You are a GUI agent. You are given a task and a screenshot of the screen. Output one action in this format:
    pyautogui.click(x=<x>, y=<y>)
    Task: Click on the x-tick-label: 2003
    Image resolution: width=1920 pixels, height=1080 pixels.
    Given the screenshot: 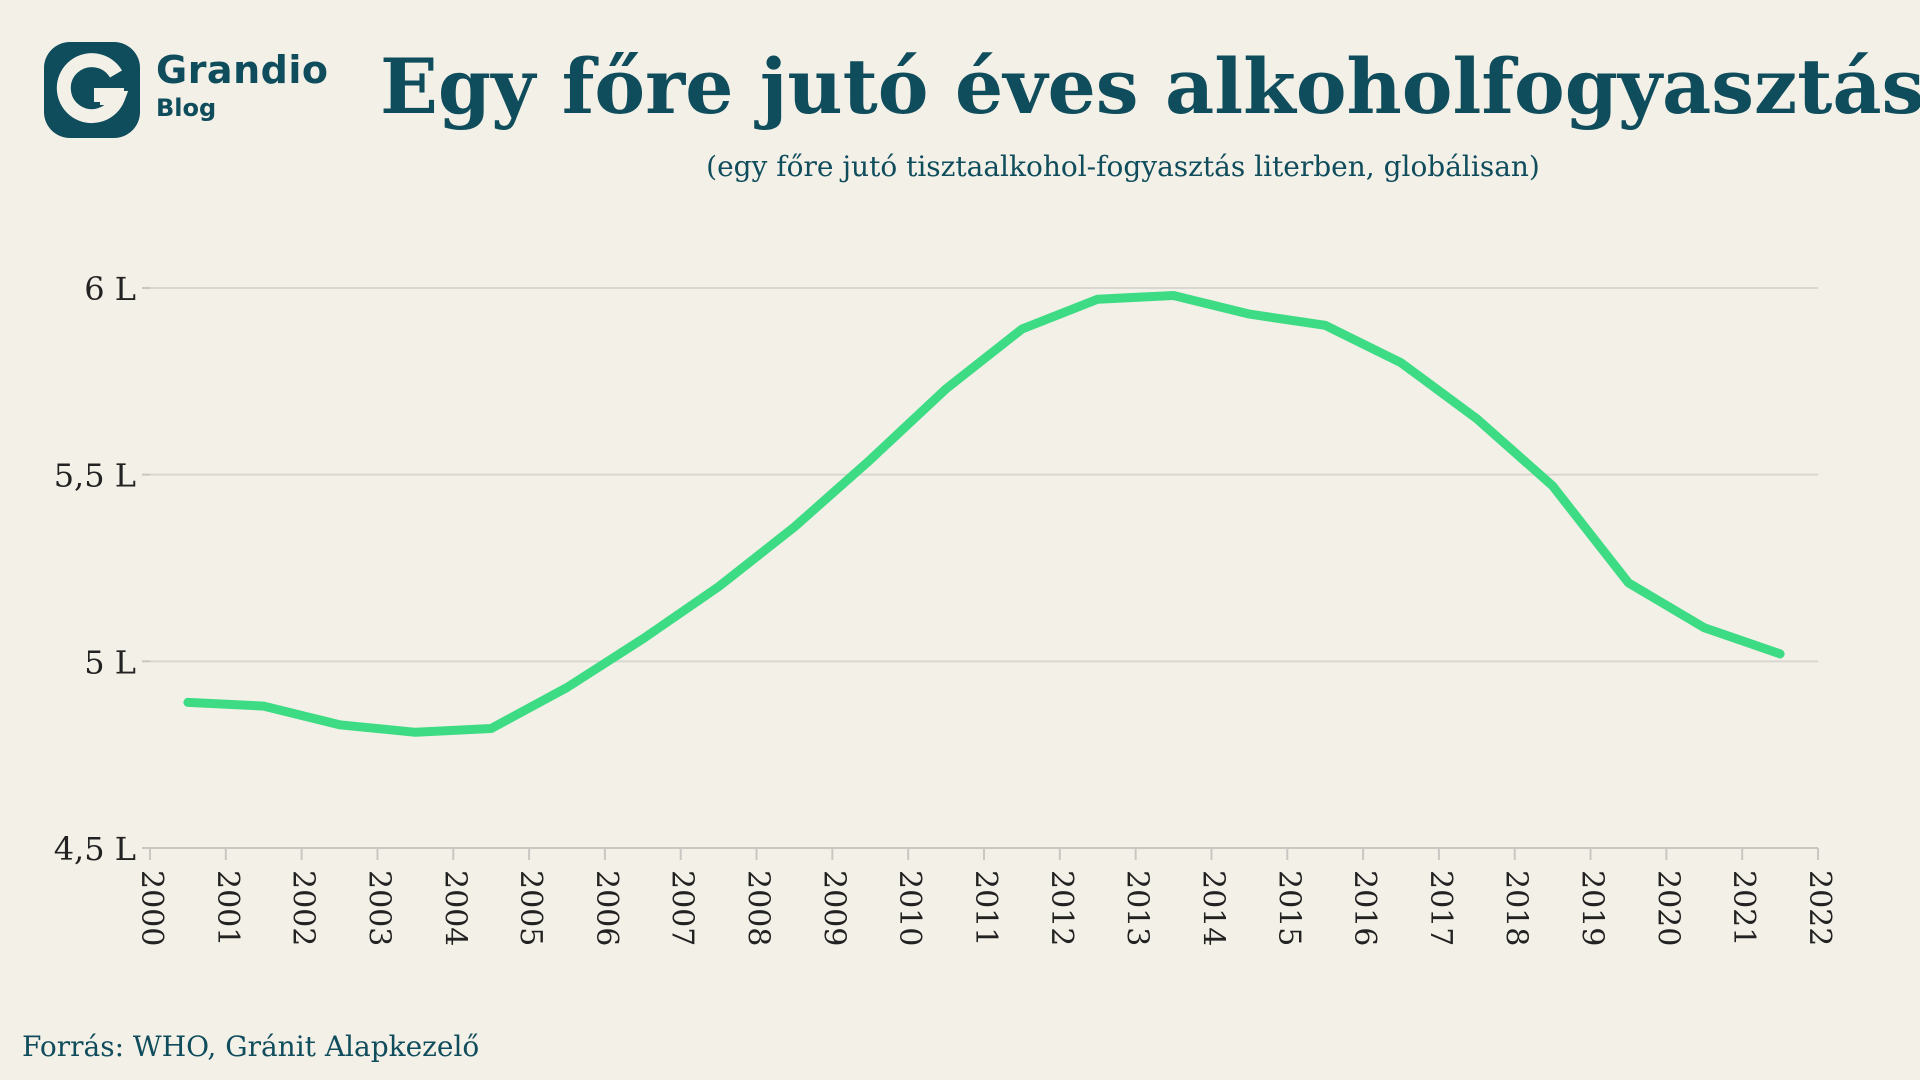 What is the action you would take?
    pyautogui.click(x=378, y=908)
    